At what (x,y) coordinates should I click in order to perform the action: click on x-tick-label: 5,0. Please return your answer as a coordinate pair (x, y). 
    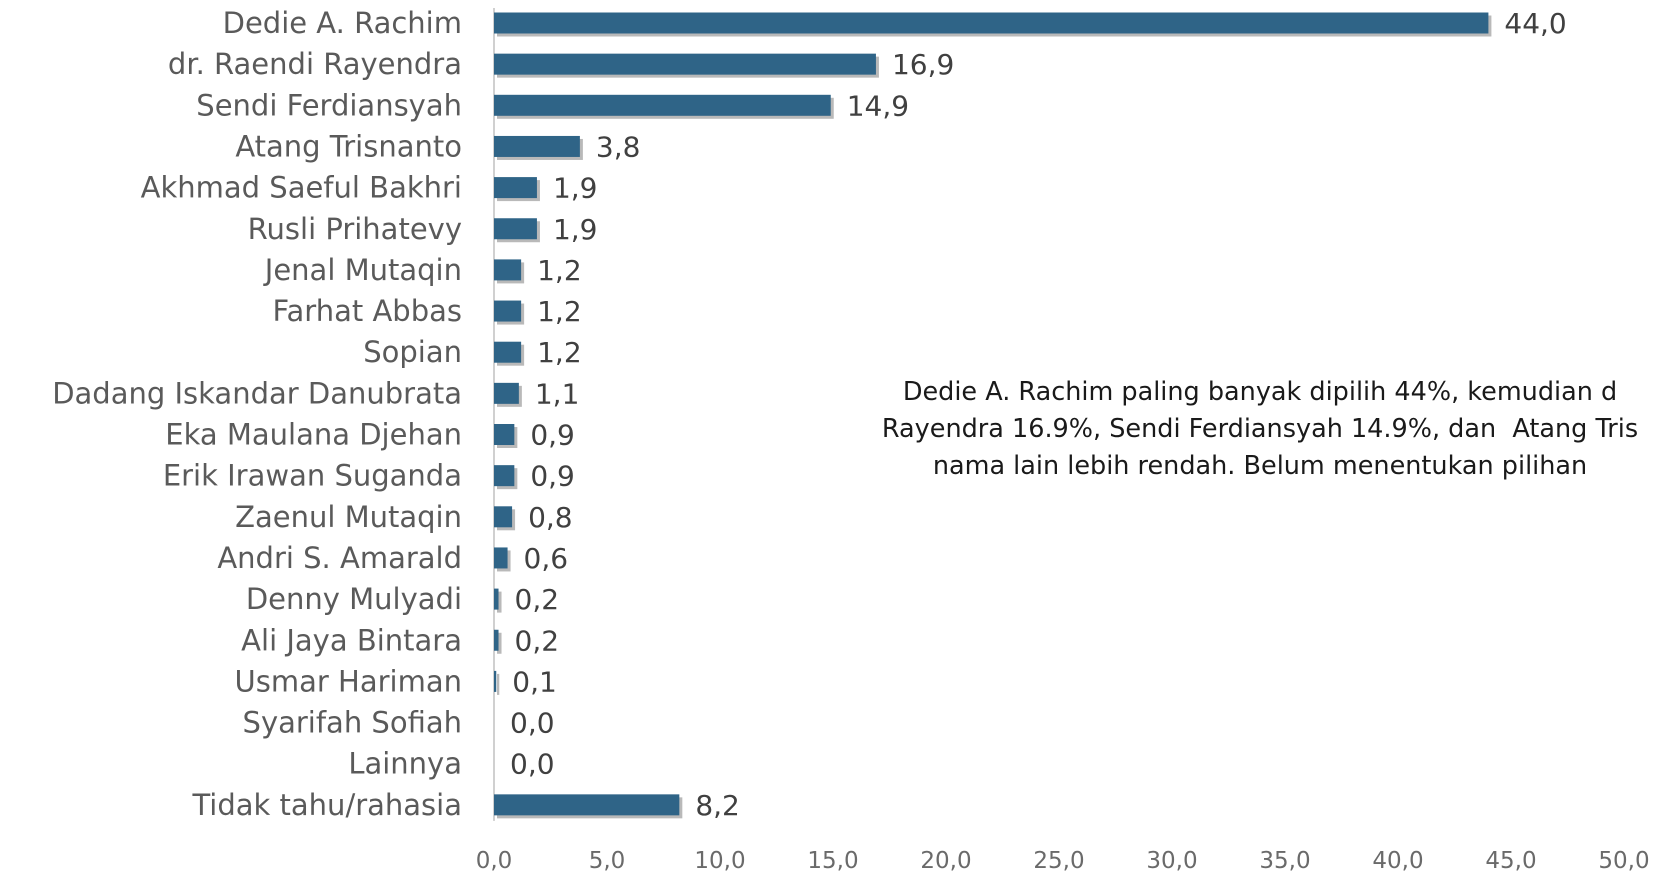
    Looking at the image, I should click on (607, 861).